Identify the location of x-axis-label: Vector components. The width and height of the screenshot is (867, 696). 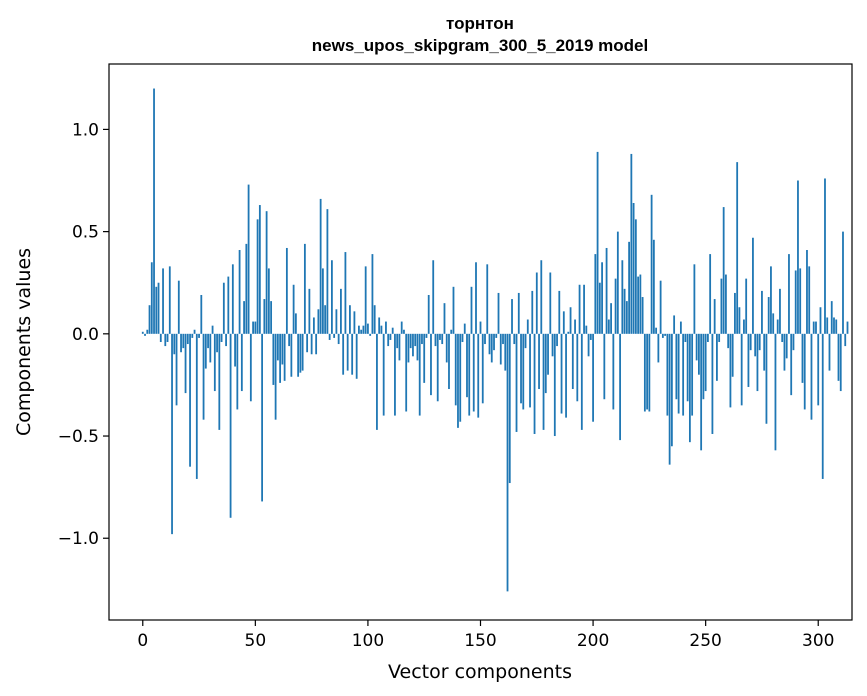
(480, 672).